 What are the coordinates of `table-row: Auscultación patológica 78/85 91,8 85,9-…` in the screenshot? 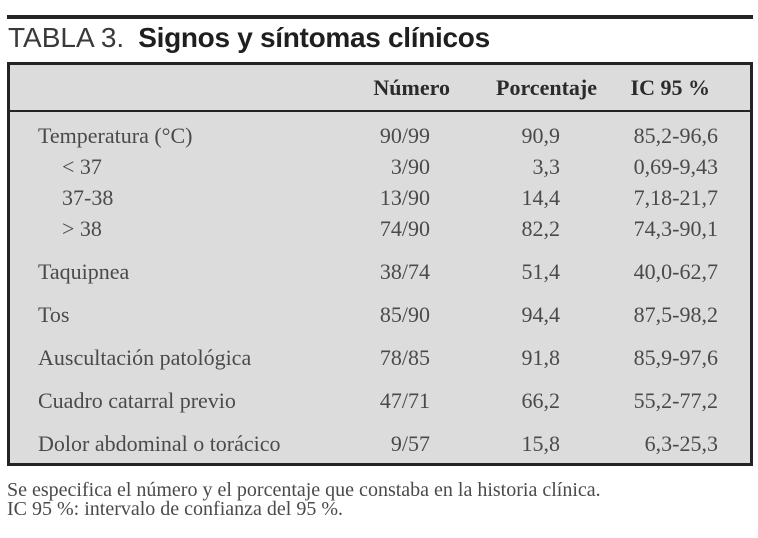 It's located at (380, 354).